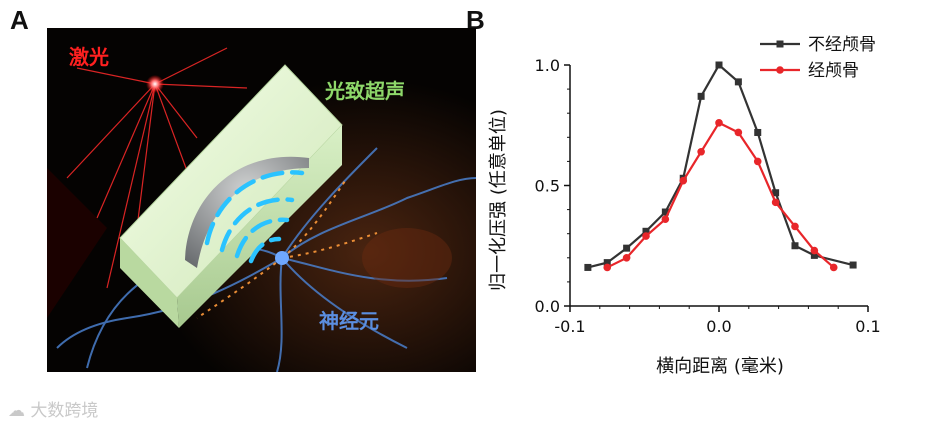  What do you see at coordinates (89, 57) in the screenshot?
I see `laser-label: 激光` at bounding box center [89, 57].